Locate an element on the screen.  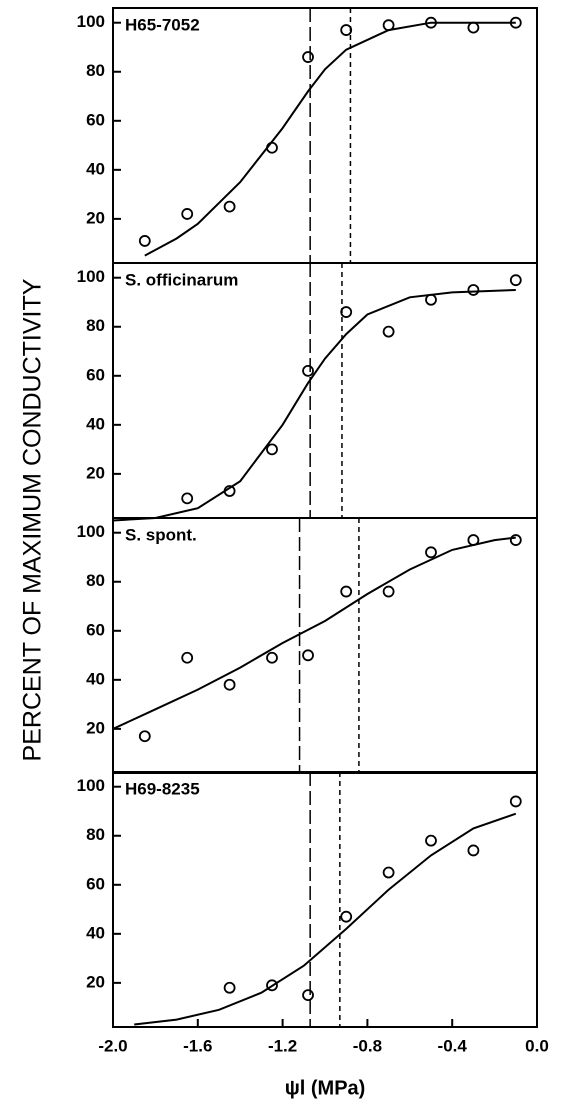
y-axis-label: PERCENT OF MAXIMUM CONDUCTIVITY is located at coordinates (33, 519).